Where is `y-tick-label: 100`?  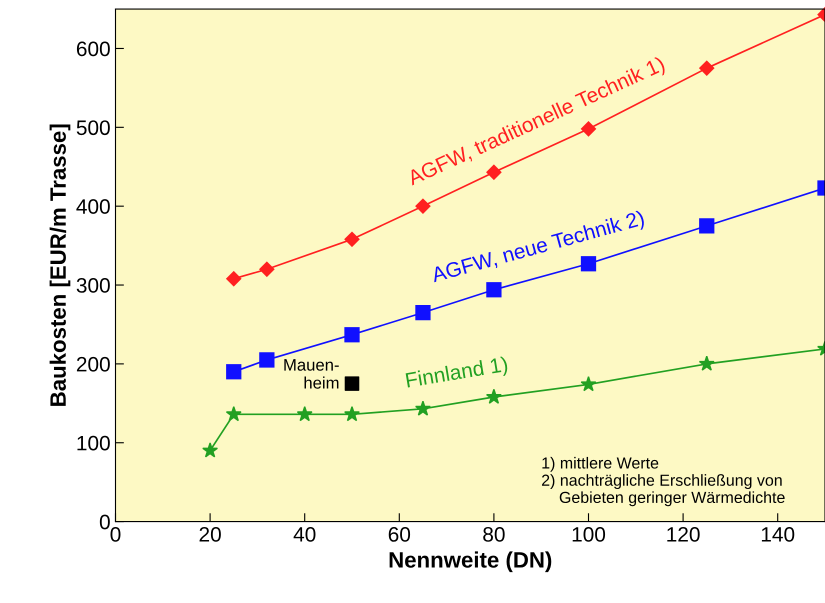 y-tick-label: 100 is located at coordinates (93, 443).